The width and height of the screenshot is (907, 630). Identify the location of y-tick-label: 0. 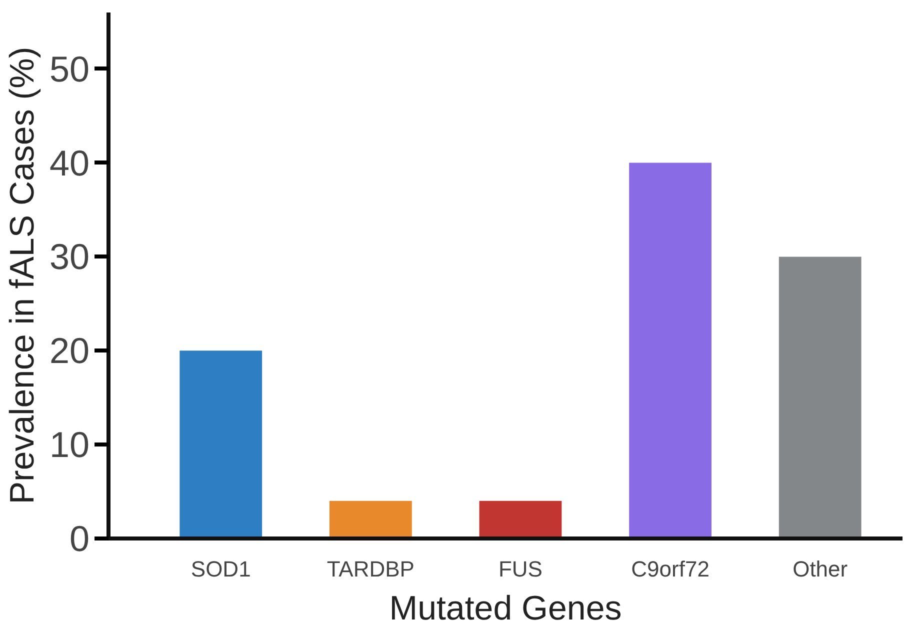
(79, 538).